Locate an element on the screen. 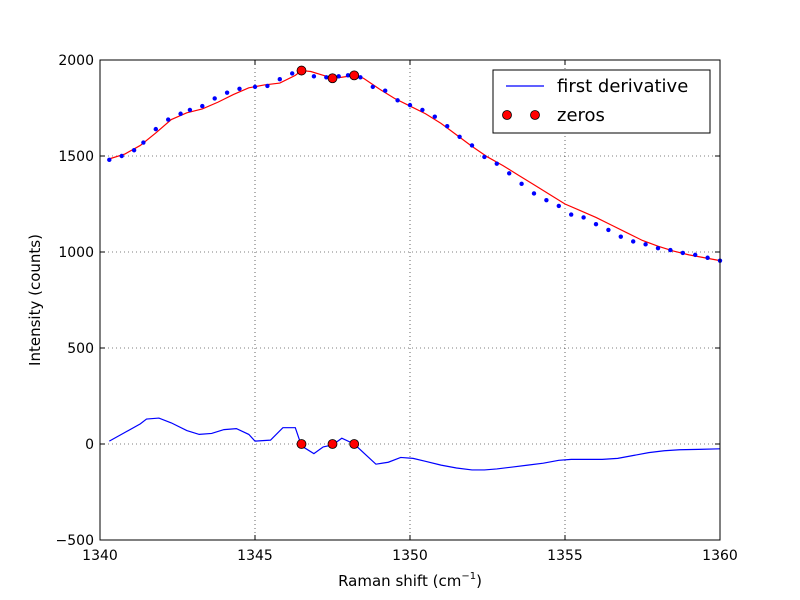 The height and width of the screenshot is (600, 800). x-tick-label: 1340 is located at coordinates (100, 556).